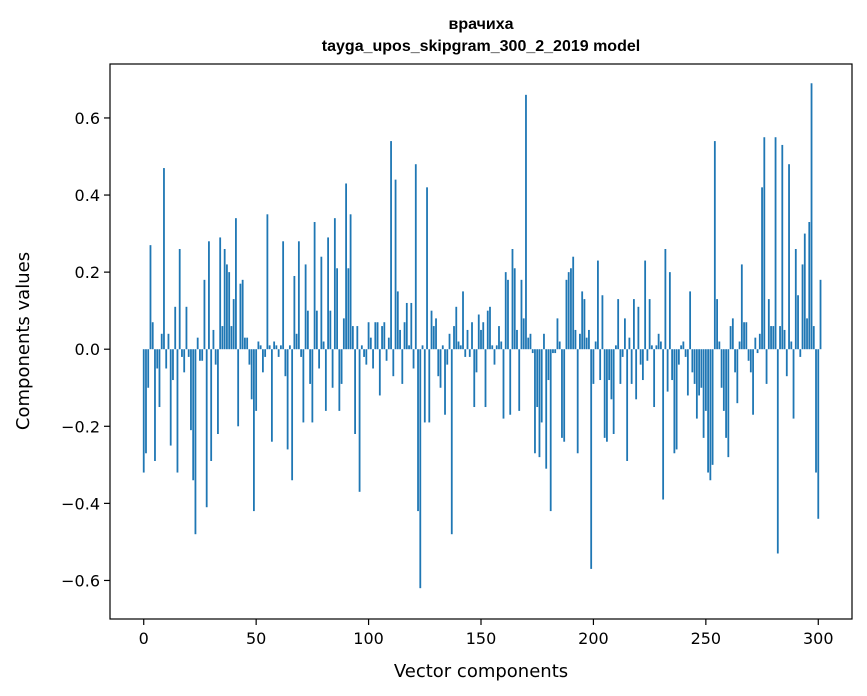 The width and height of the screenshot is (867, 696). I want to click on x-tick-label: 50, so click(256, 638).